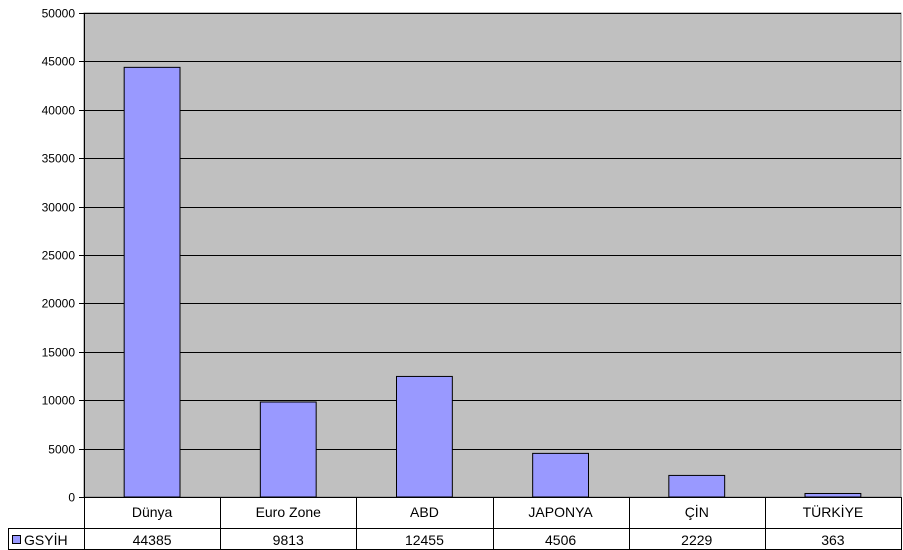 The image size is (903, 550). Describe the element at coordinates (289, 512) in the screenshot. I see `category-label: Euro Zone` at that location.